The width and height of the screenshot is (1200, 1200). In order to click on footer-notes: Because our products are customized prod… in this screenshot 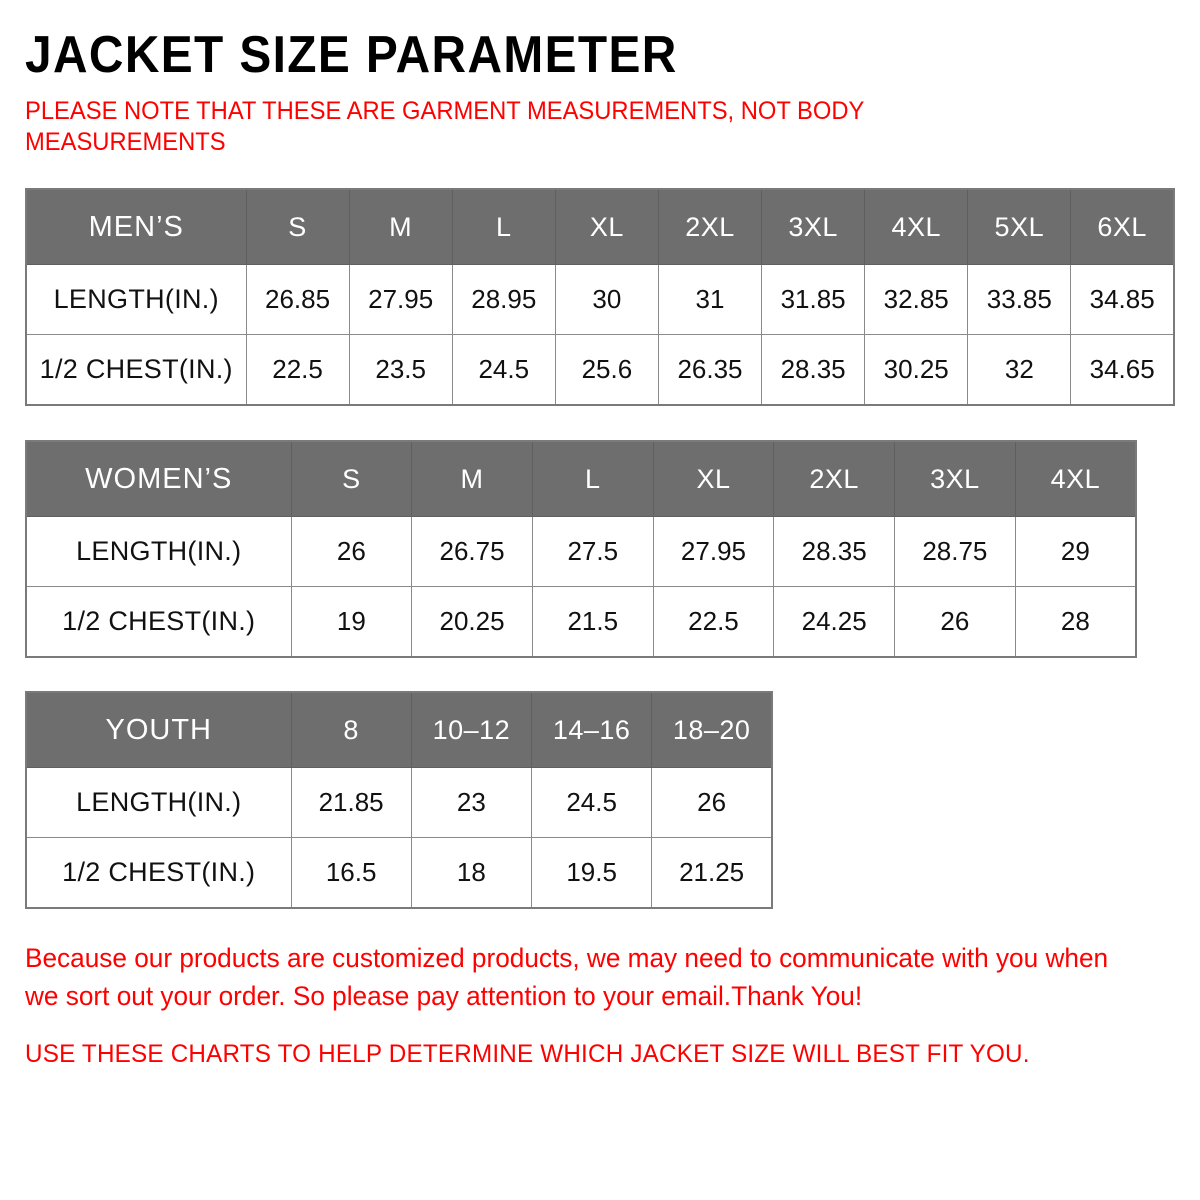, I will do `click(600, 991)`.